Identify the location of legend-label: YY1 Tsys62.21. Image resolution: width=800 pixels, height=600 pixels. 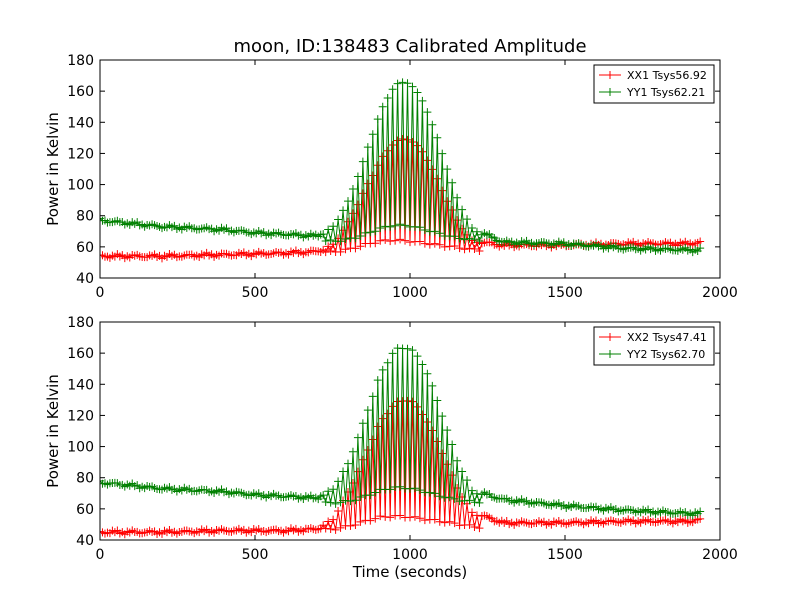
(665, 92).